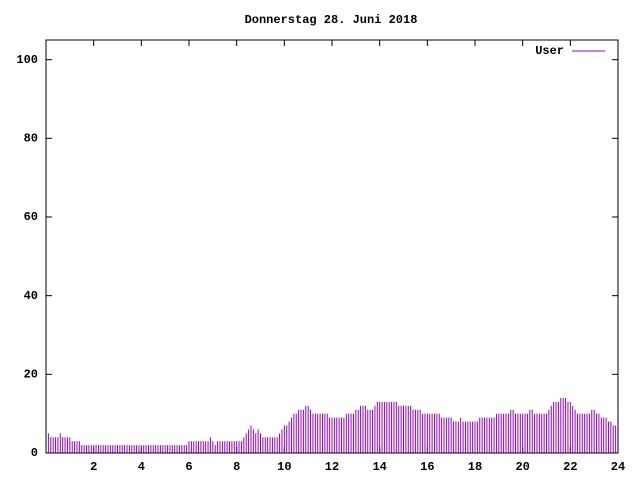 This screenshot has height=485, width=640. What do you see at coordinates (379, 467) in the screenshot?
I see `x-tick-label: 14` at bounding box center [379, 467].